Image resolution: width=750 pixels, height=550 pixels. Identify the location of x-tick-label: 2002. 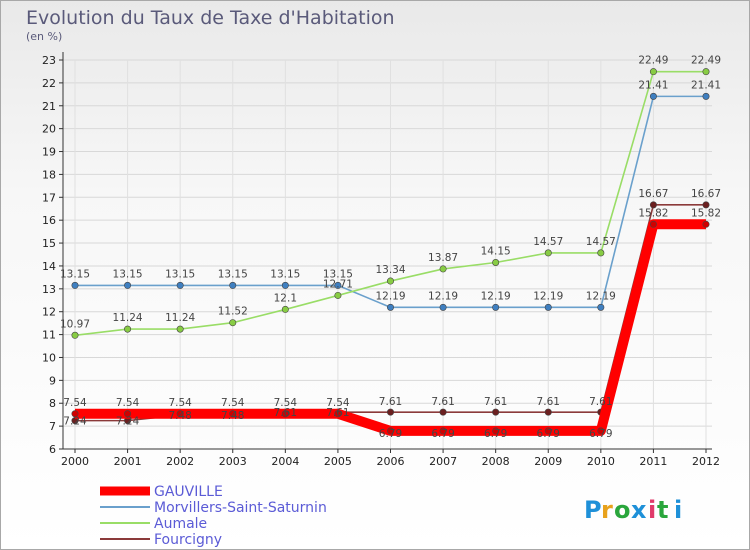
(180, 461).